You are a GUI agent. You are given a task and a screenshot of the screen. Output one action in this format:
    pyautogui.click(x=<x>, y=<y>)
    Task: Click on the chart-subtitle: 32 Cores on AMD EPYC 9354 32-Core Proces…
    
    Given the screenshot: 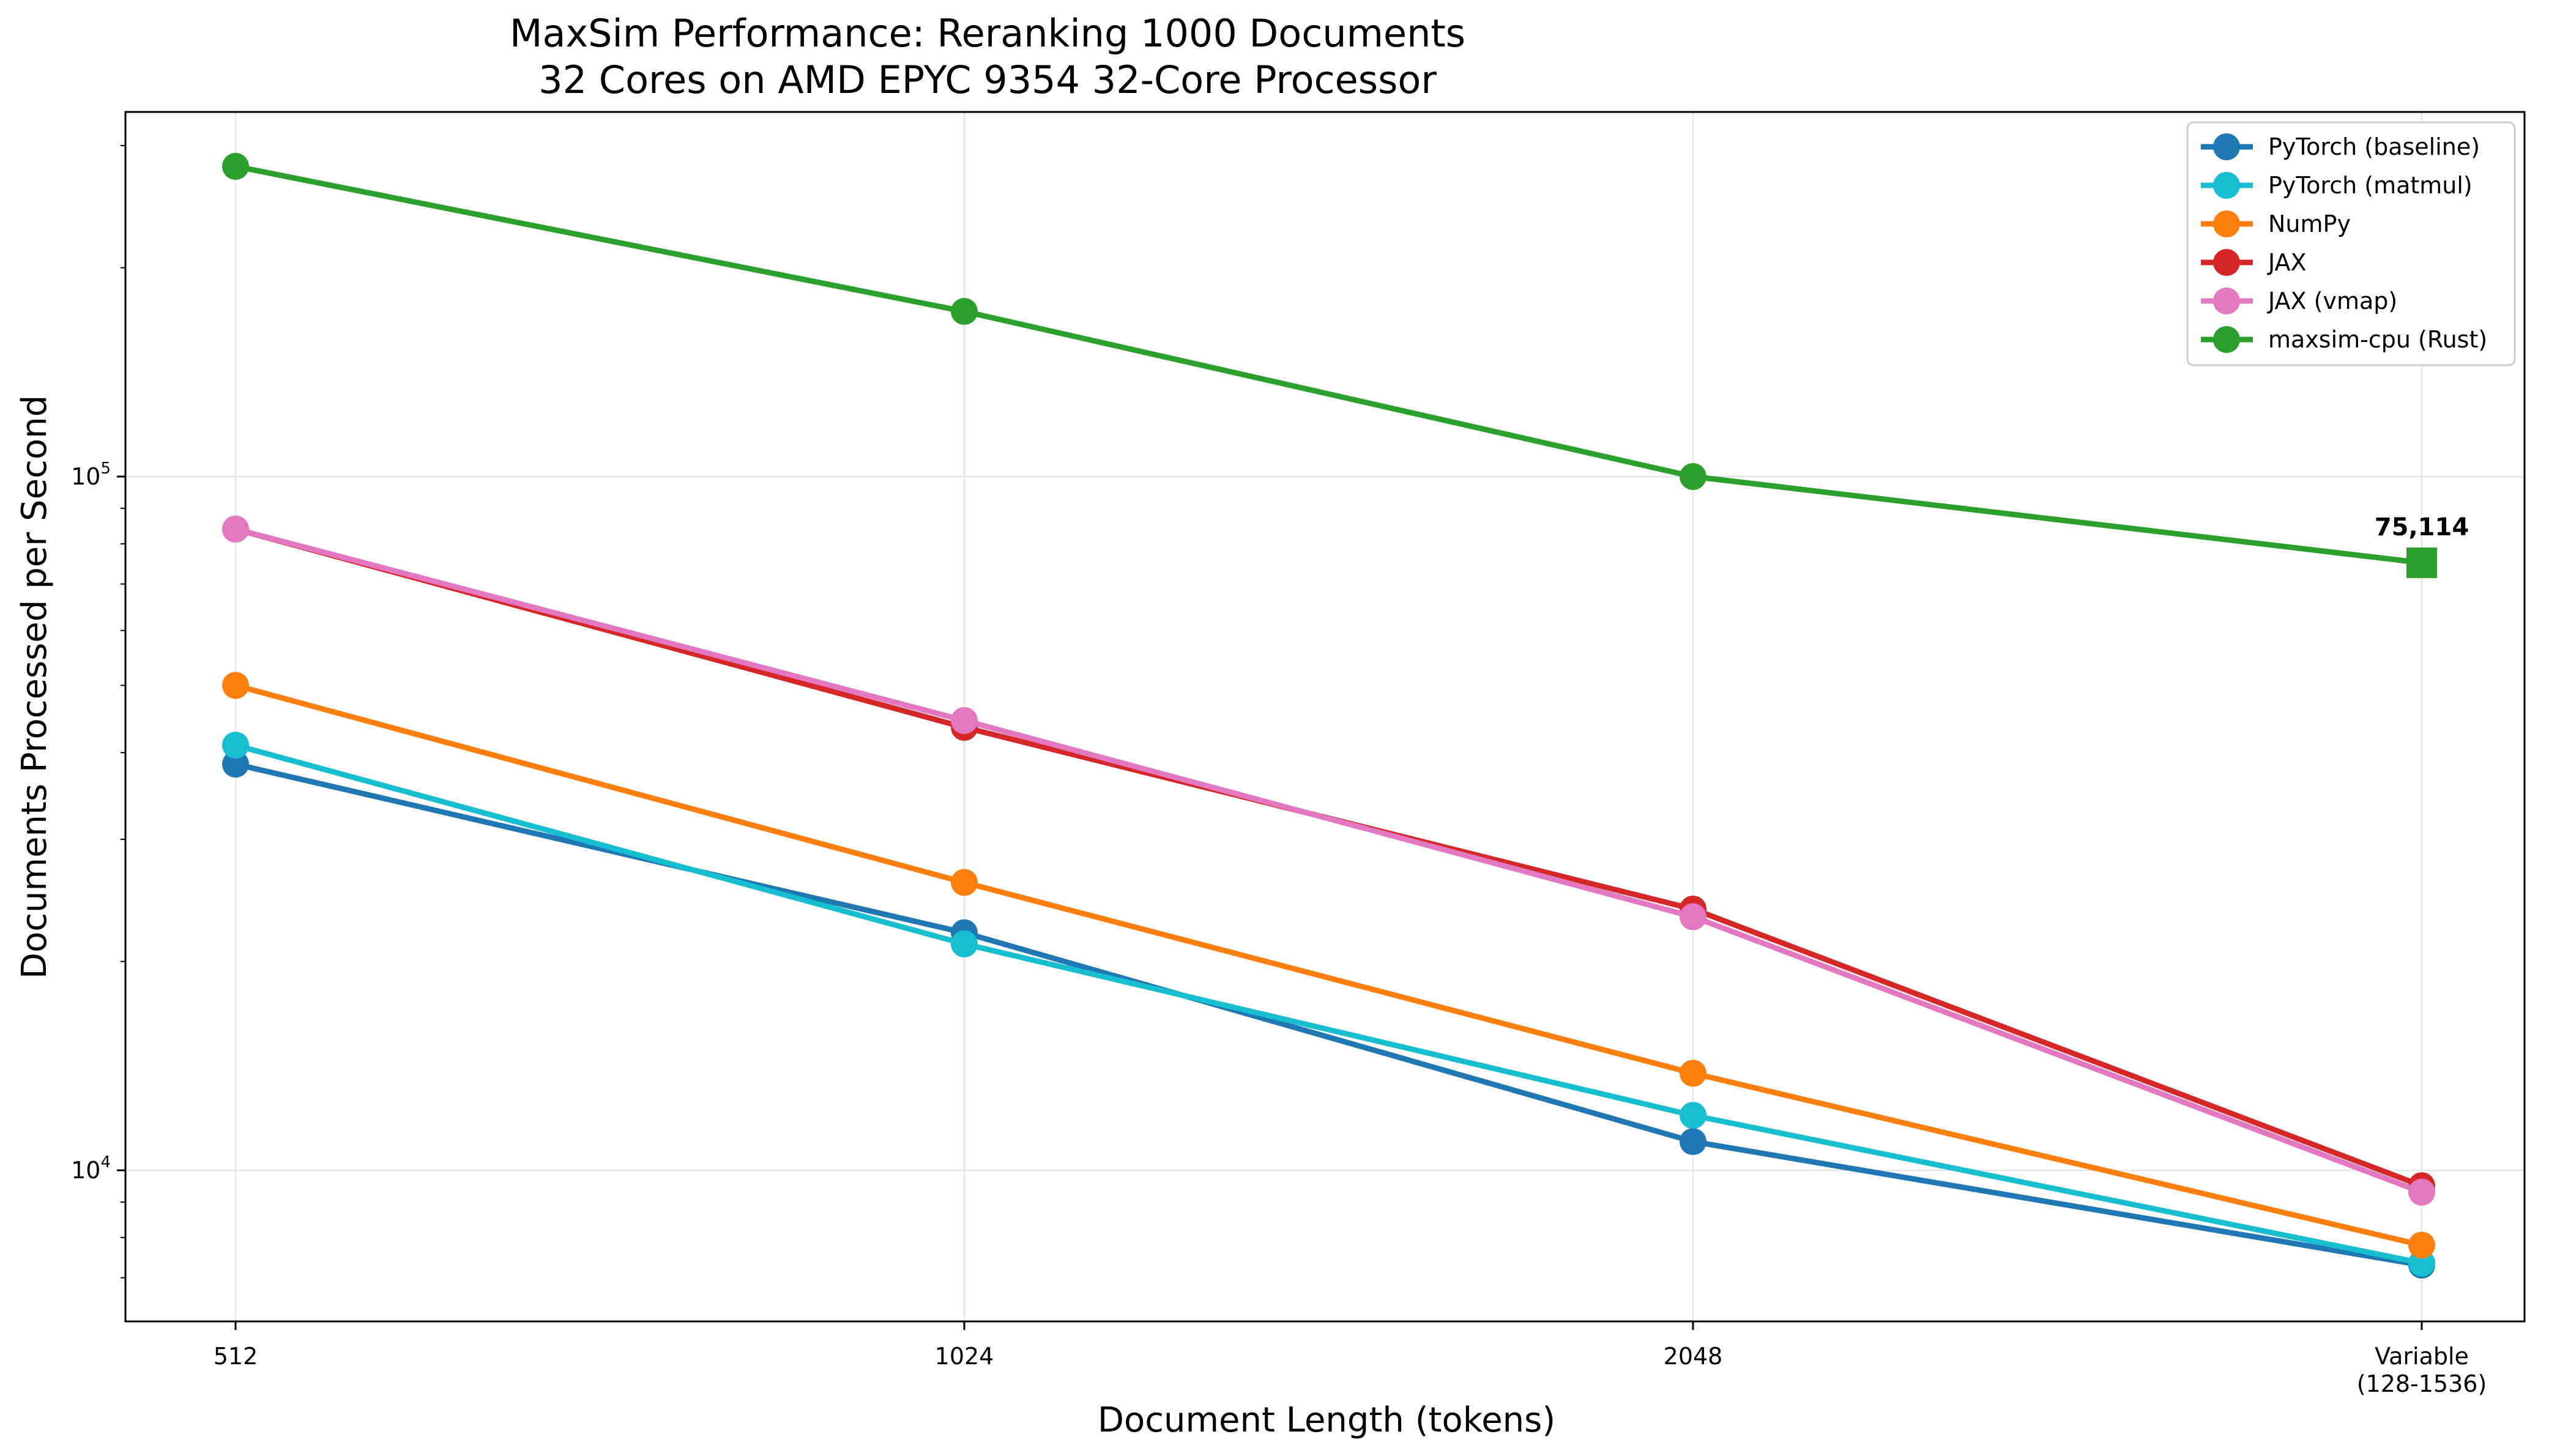 What is the action you would take?
    pyautogui.click(x=988, y=80)
    